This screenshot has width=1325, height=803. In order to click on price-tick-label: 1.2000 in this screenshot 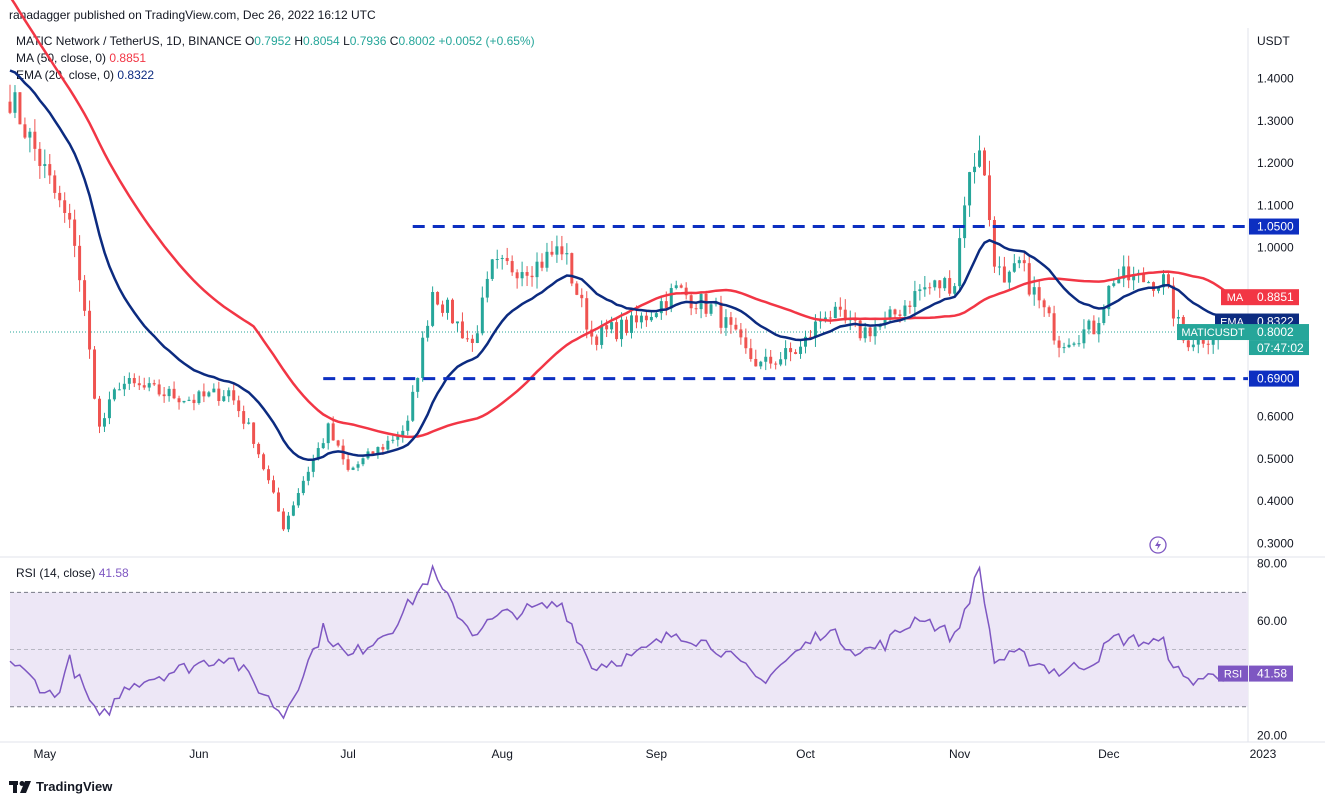, I will do `click(1275, 163)`.